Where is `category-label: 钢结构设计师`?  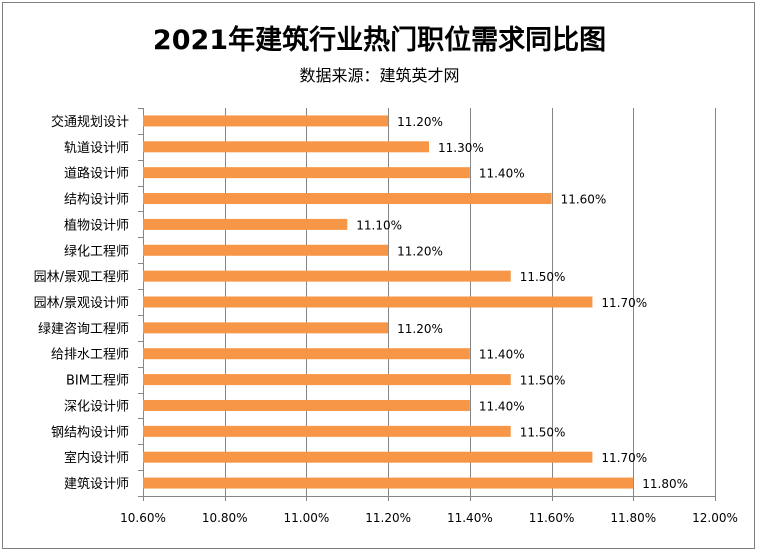 category-label: 钢结构设计师 is located at coordinates (90, 432).